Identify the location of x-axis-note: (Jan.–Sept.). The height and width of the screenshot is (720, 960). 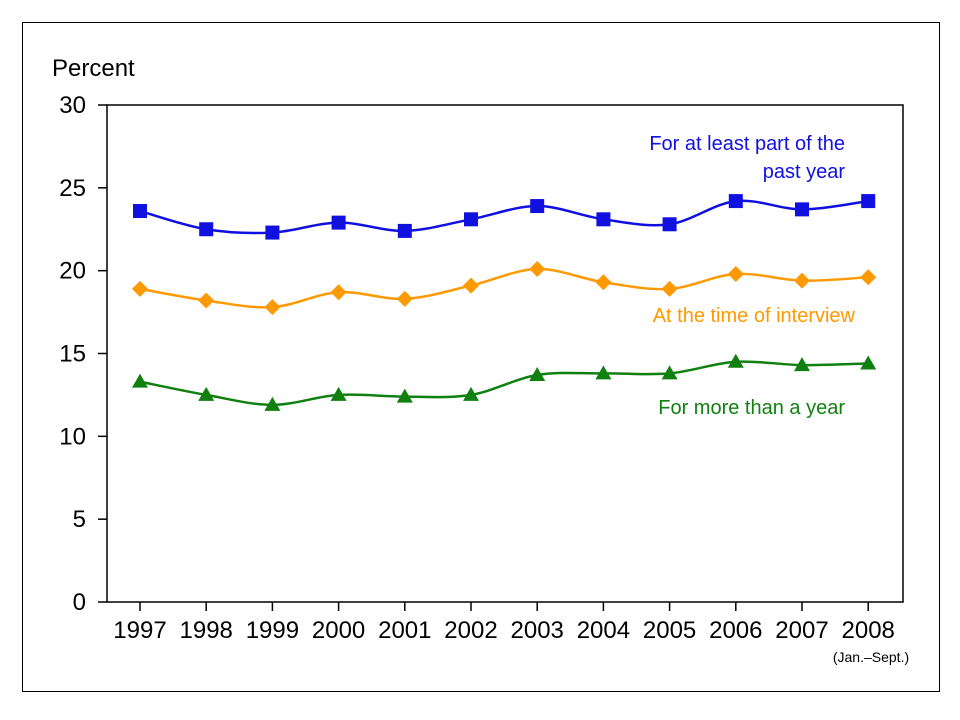
(871, 657).